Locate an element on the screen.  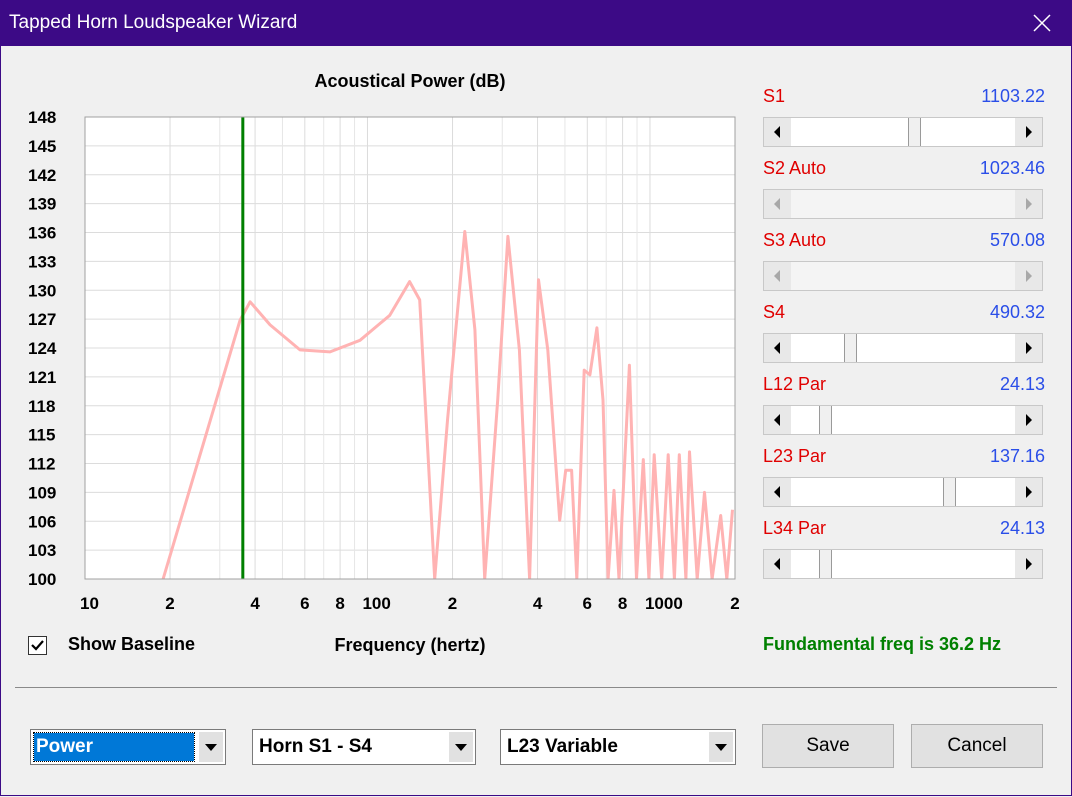
button: Cancel is located at coordinates (977, 746).